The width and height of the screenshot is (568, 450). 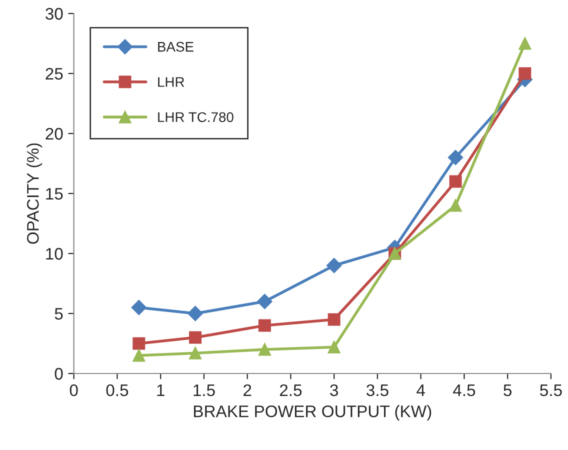 I want to click on x-tick-label: 4, so click(x=420, y=390).